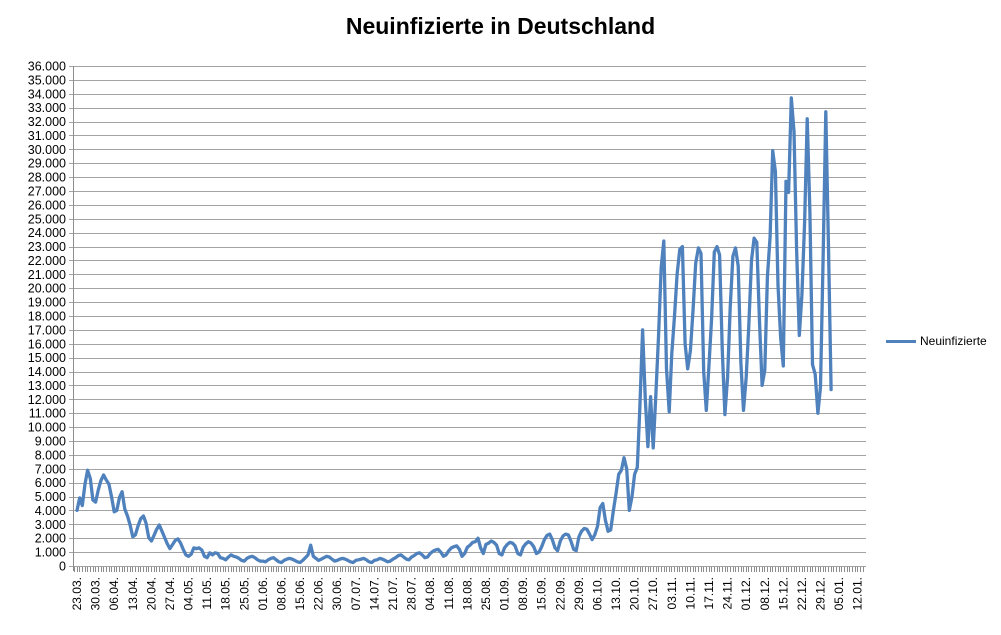 This screenshot has width=1001, height=635. Describe the element at coordinates (337, 593) in the screenshot. I see `svg-text: 30.06.` at that location.